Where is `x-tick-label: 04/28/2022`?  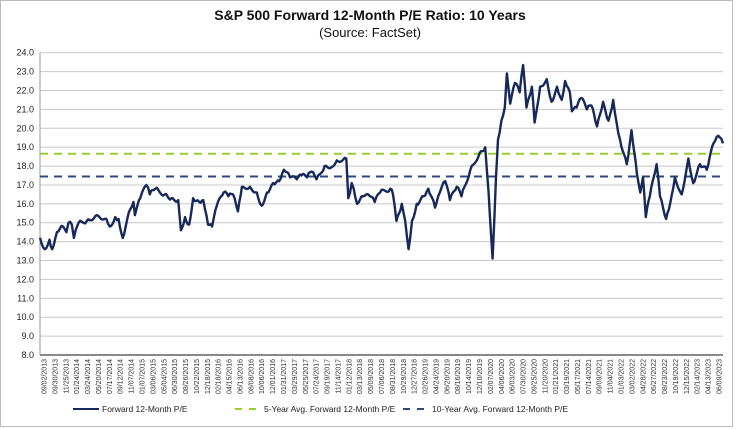 x-tick-label: 04/28/2022 is located at coordinates (643, 376).